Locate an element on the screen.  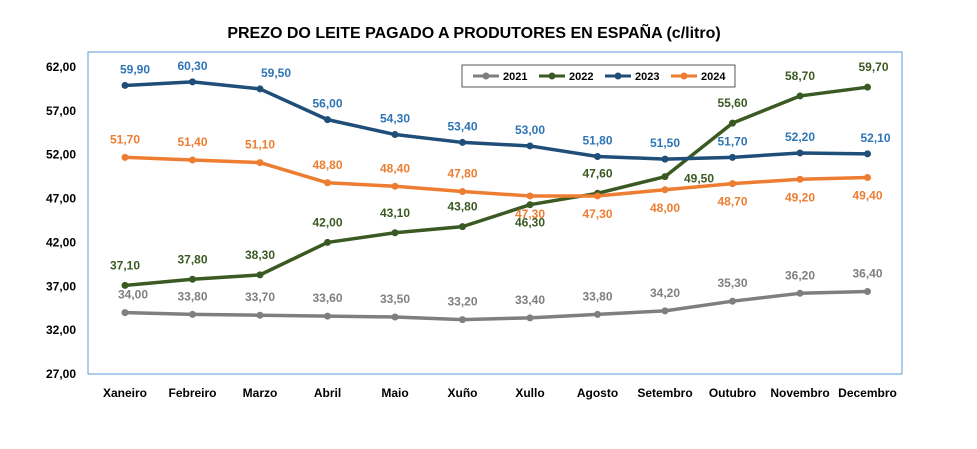
data-label: 36,20 is located at coordinates (800, 275).